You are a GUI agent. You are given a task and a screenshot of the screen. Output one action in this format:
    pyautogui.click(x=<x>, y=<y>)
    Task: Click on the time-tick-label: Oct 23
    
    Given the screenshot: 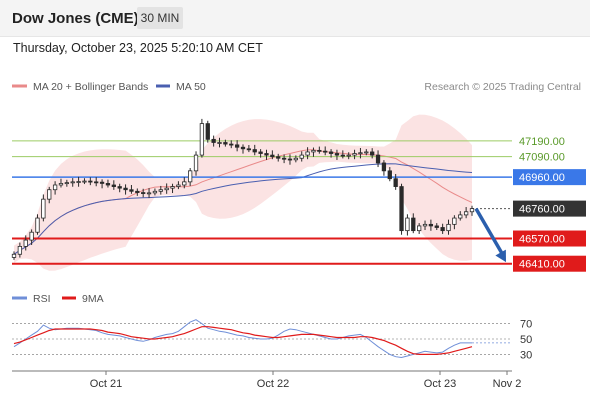 What is the action you would take?
    pyautogui.click(x=440, y=384)
    